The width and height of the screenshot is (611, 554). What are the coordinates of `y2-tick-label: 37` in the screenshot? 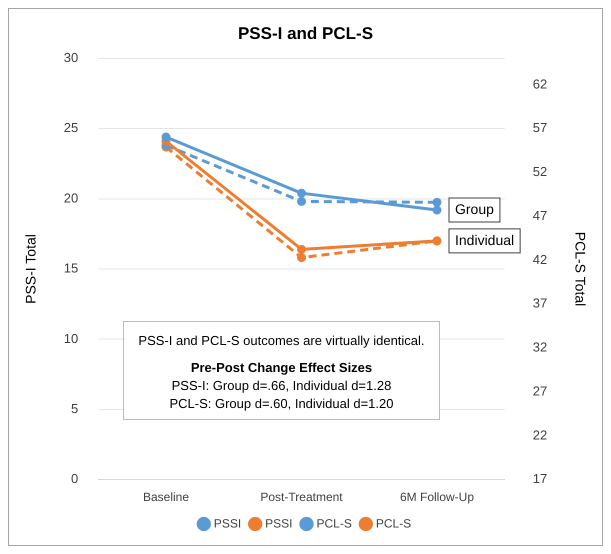 It's located at (540, 303).